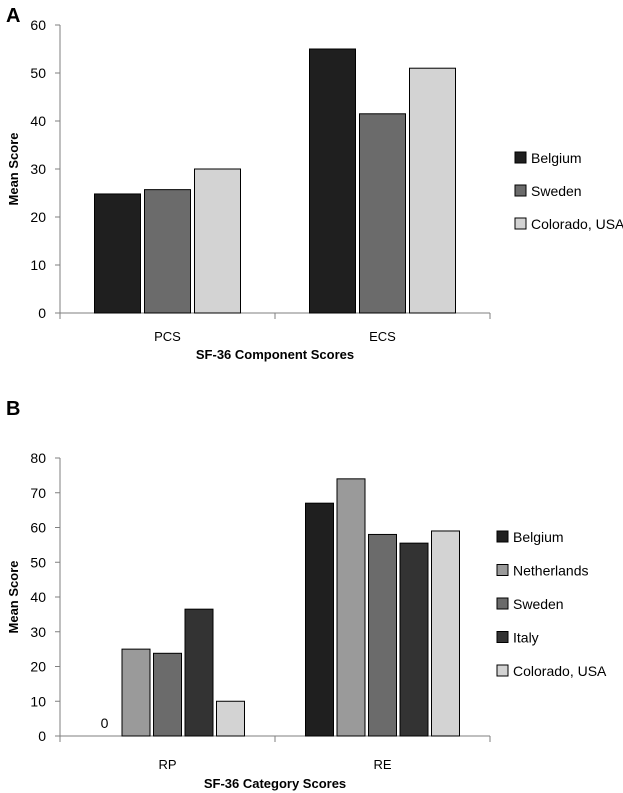 The height and width of the screenshot is (793, 623). Describe the element at coordinates (382, 336) in the screenshot. I see `x-category-label: ECS` at that location.